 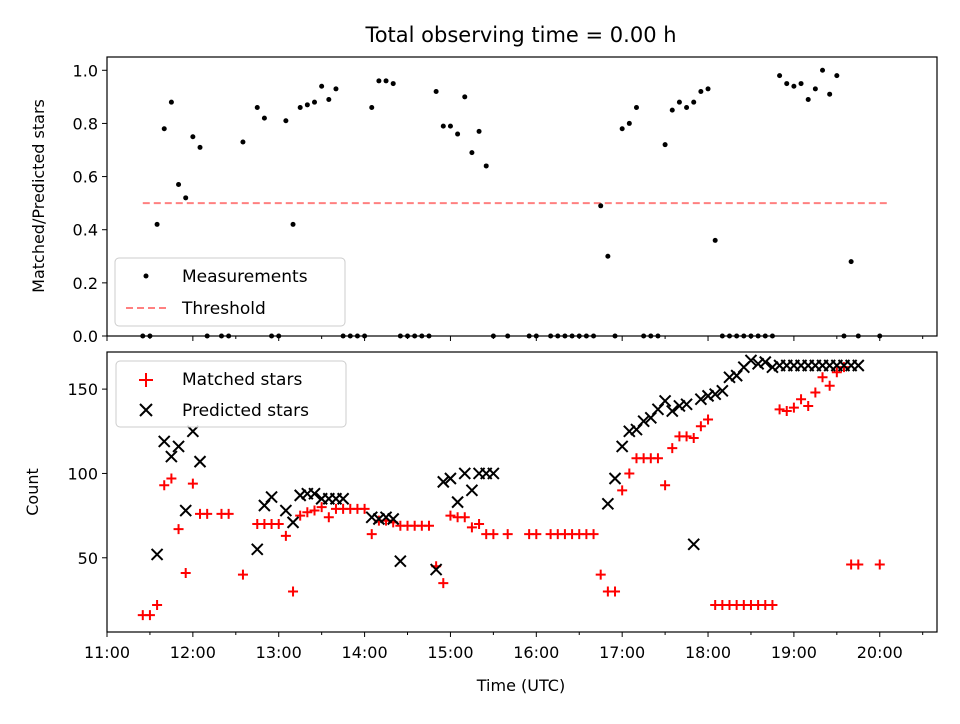 I want to click on legend-threshold-label: Threshold, so click(x=223, y=309).